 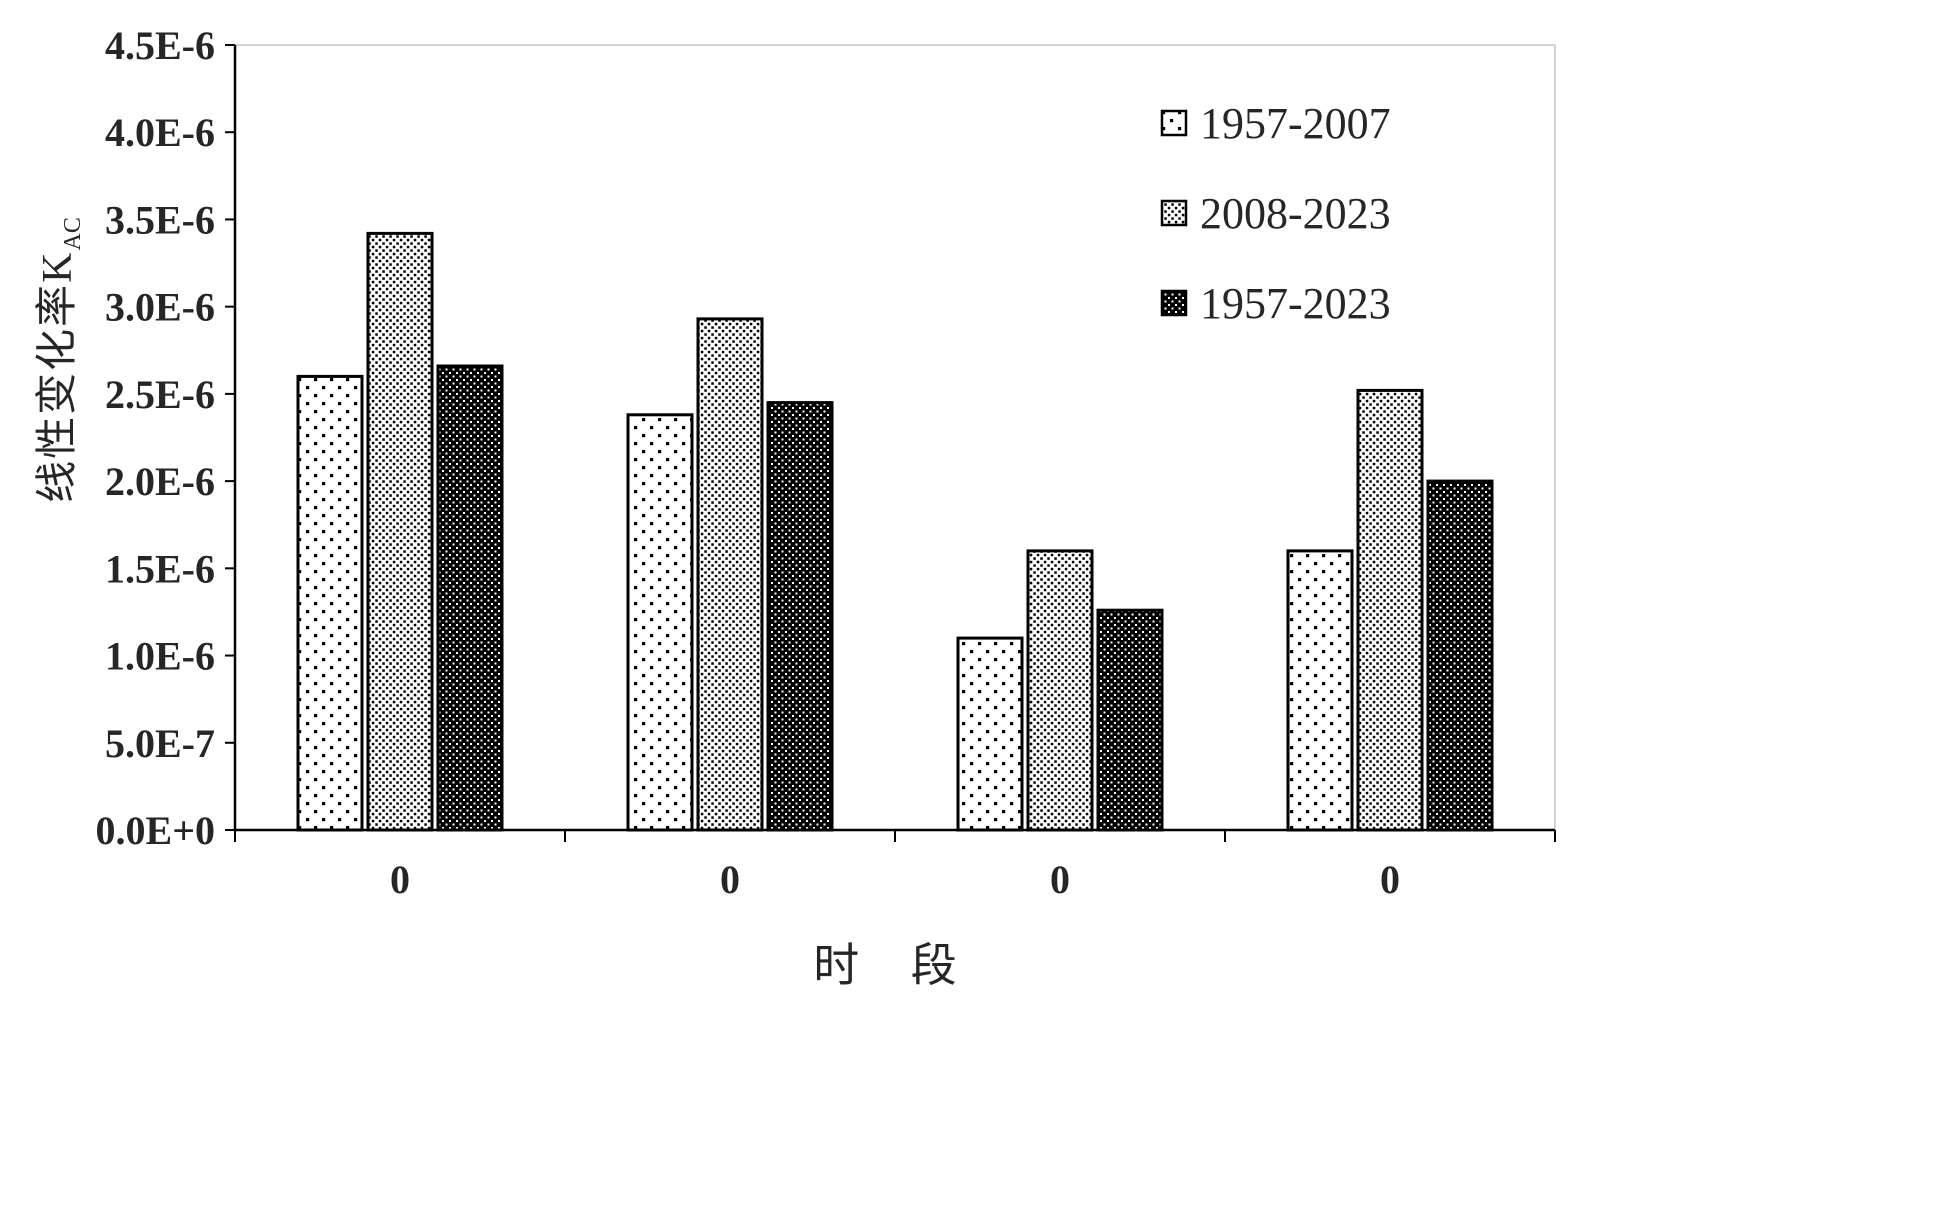 What do you see at coordinates (160, 219) in the screenshot?
I see `y-tick-label: 3.5E-6` at bounding box center [160, 219].